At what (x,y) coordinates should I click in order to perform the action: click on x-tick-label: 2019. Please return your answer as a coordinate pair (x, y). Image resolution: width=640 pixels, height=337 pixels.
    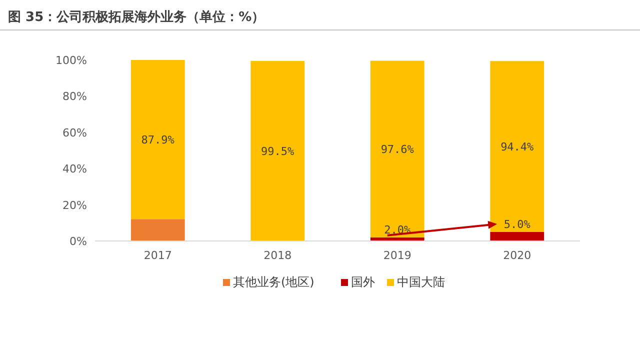
    Looking at the image, I should click on (397, 255).